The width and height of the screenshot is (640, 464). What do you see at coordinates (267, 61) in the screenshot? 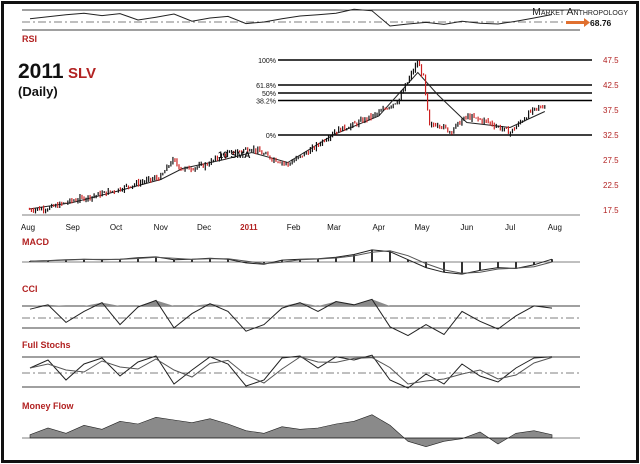
I see `fib-label: 100%` at bounding box center [267, 61].